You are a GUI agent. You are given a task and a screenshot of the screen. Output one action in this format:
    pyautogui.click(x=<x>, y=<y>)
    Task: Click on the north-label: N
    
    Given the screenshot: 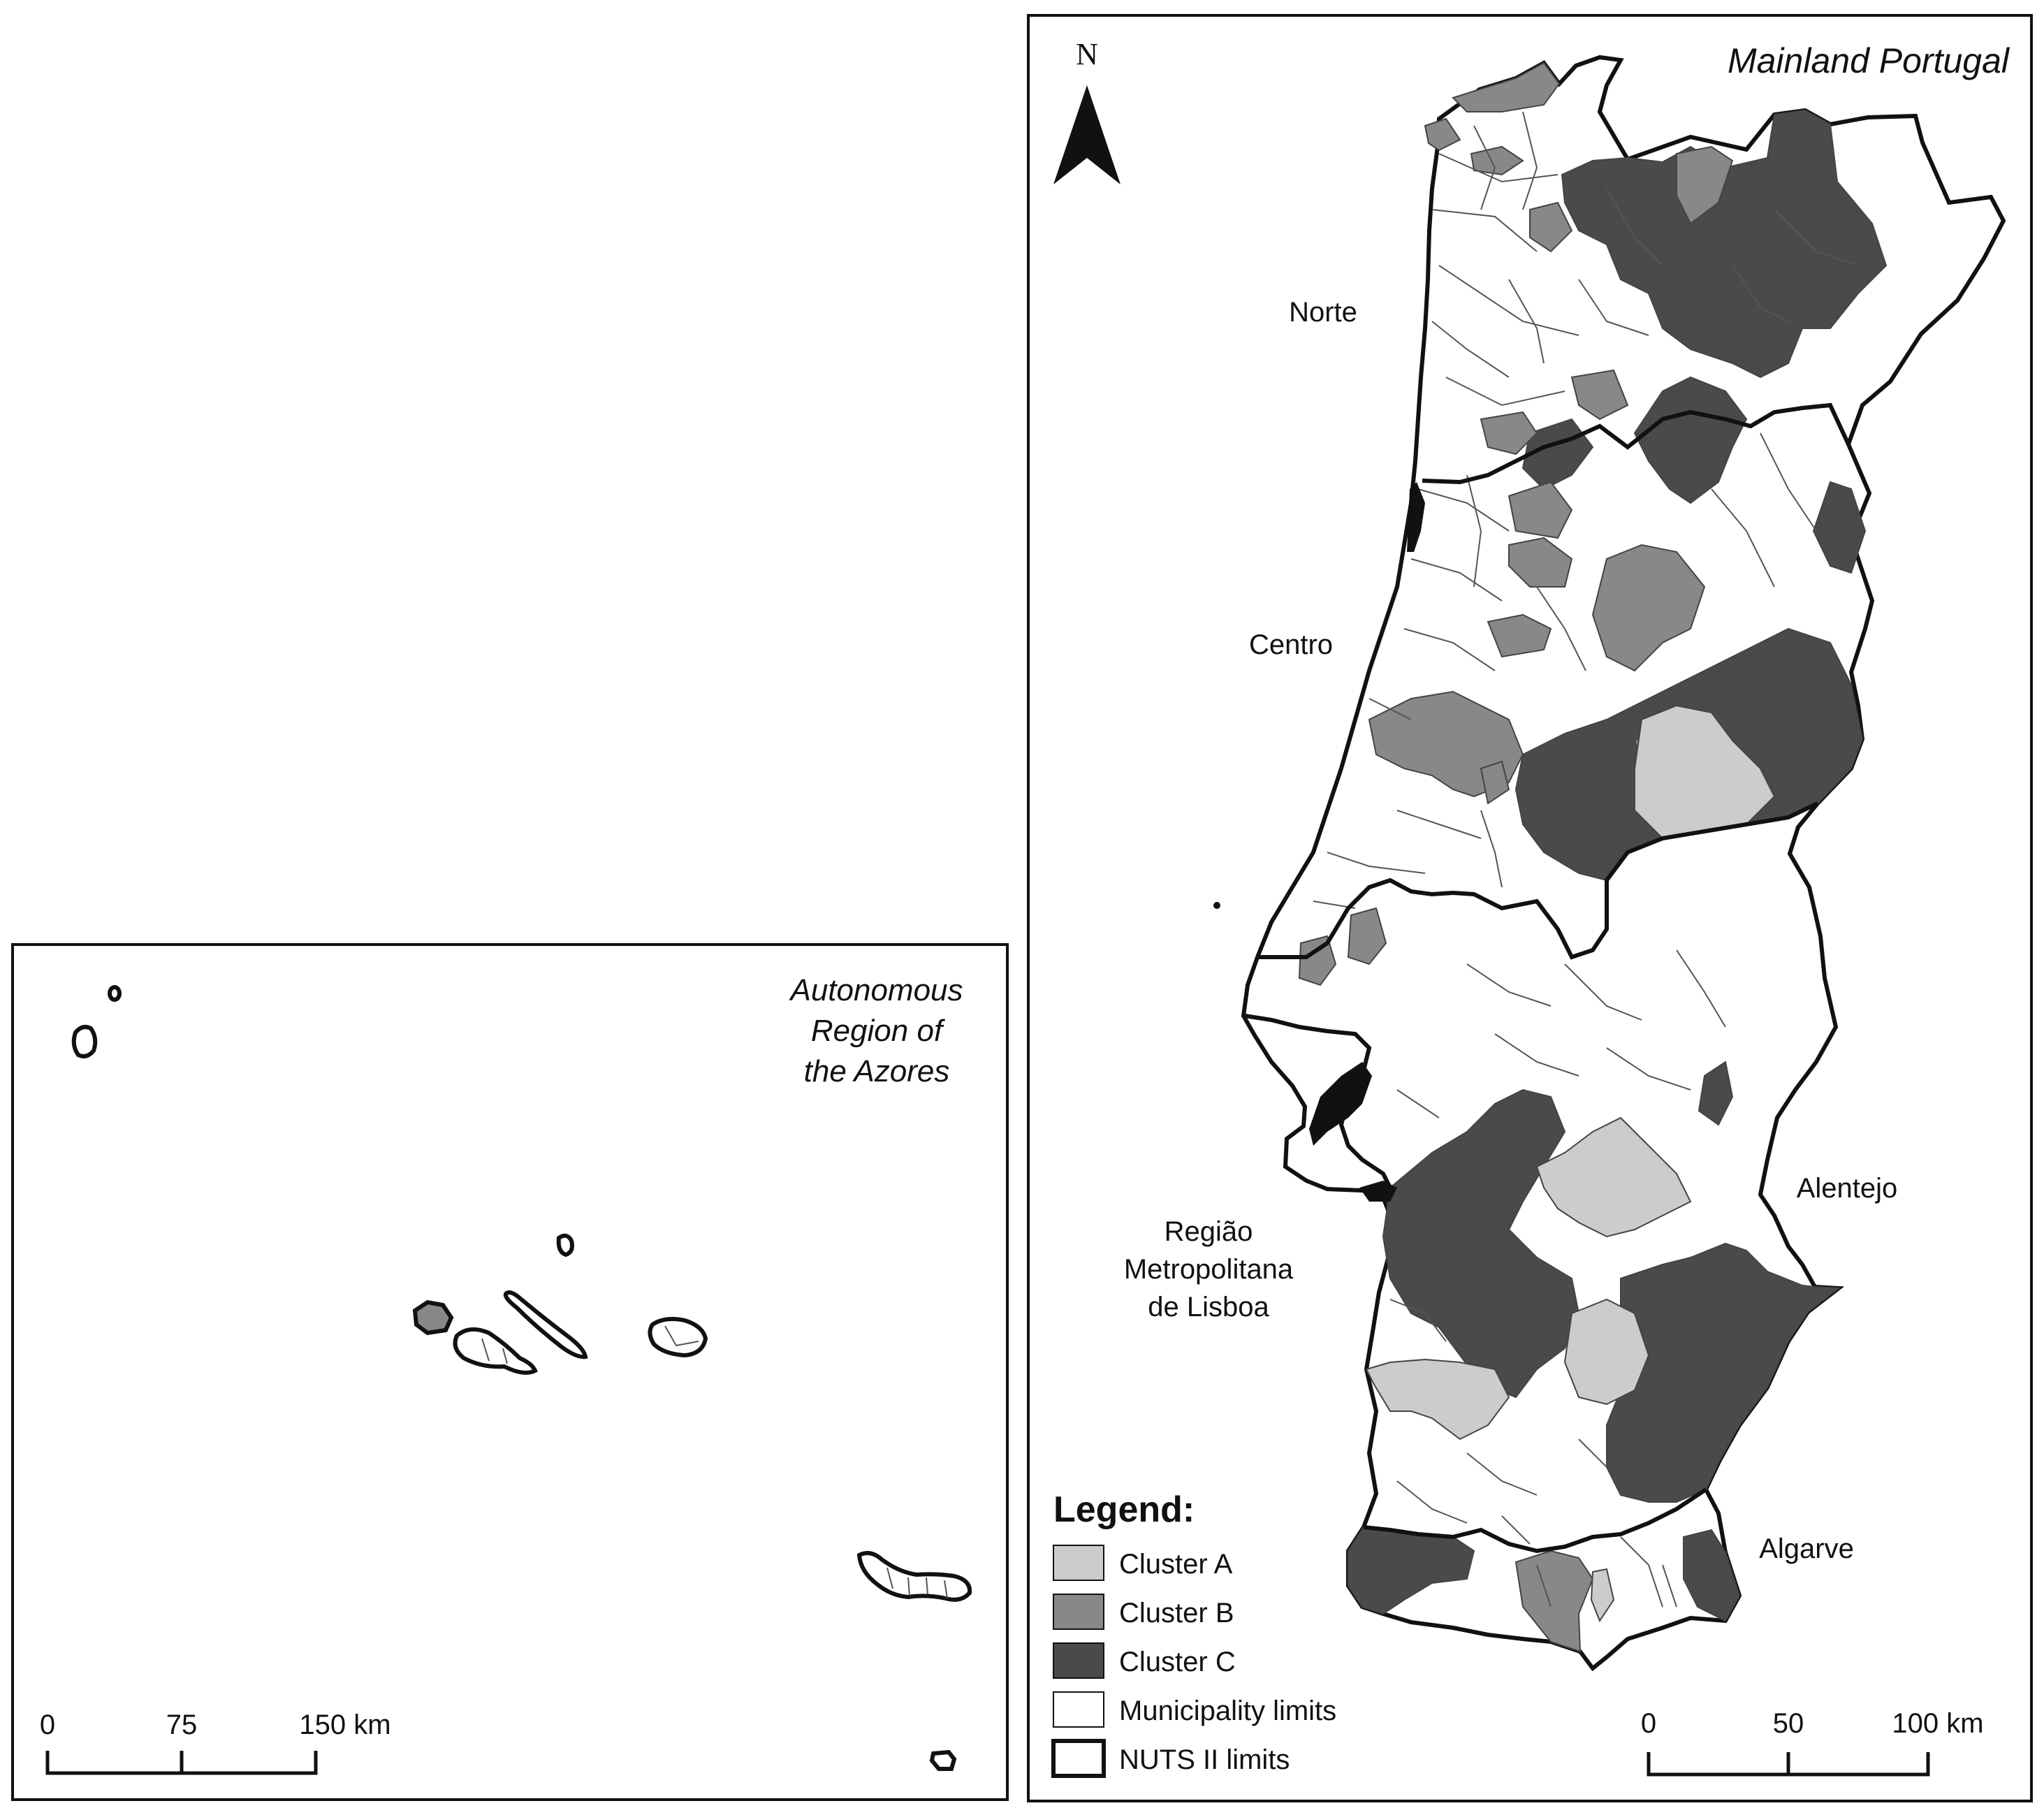 What is the action you would take?
    pyautogui.click(x=1087, y=54)
    